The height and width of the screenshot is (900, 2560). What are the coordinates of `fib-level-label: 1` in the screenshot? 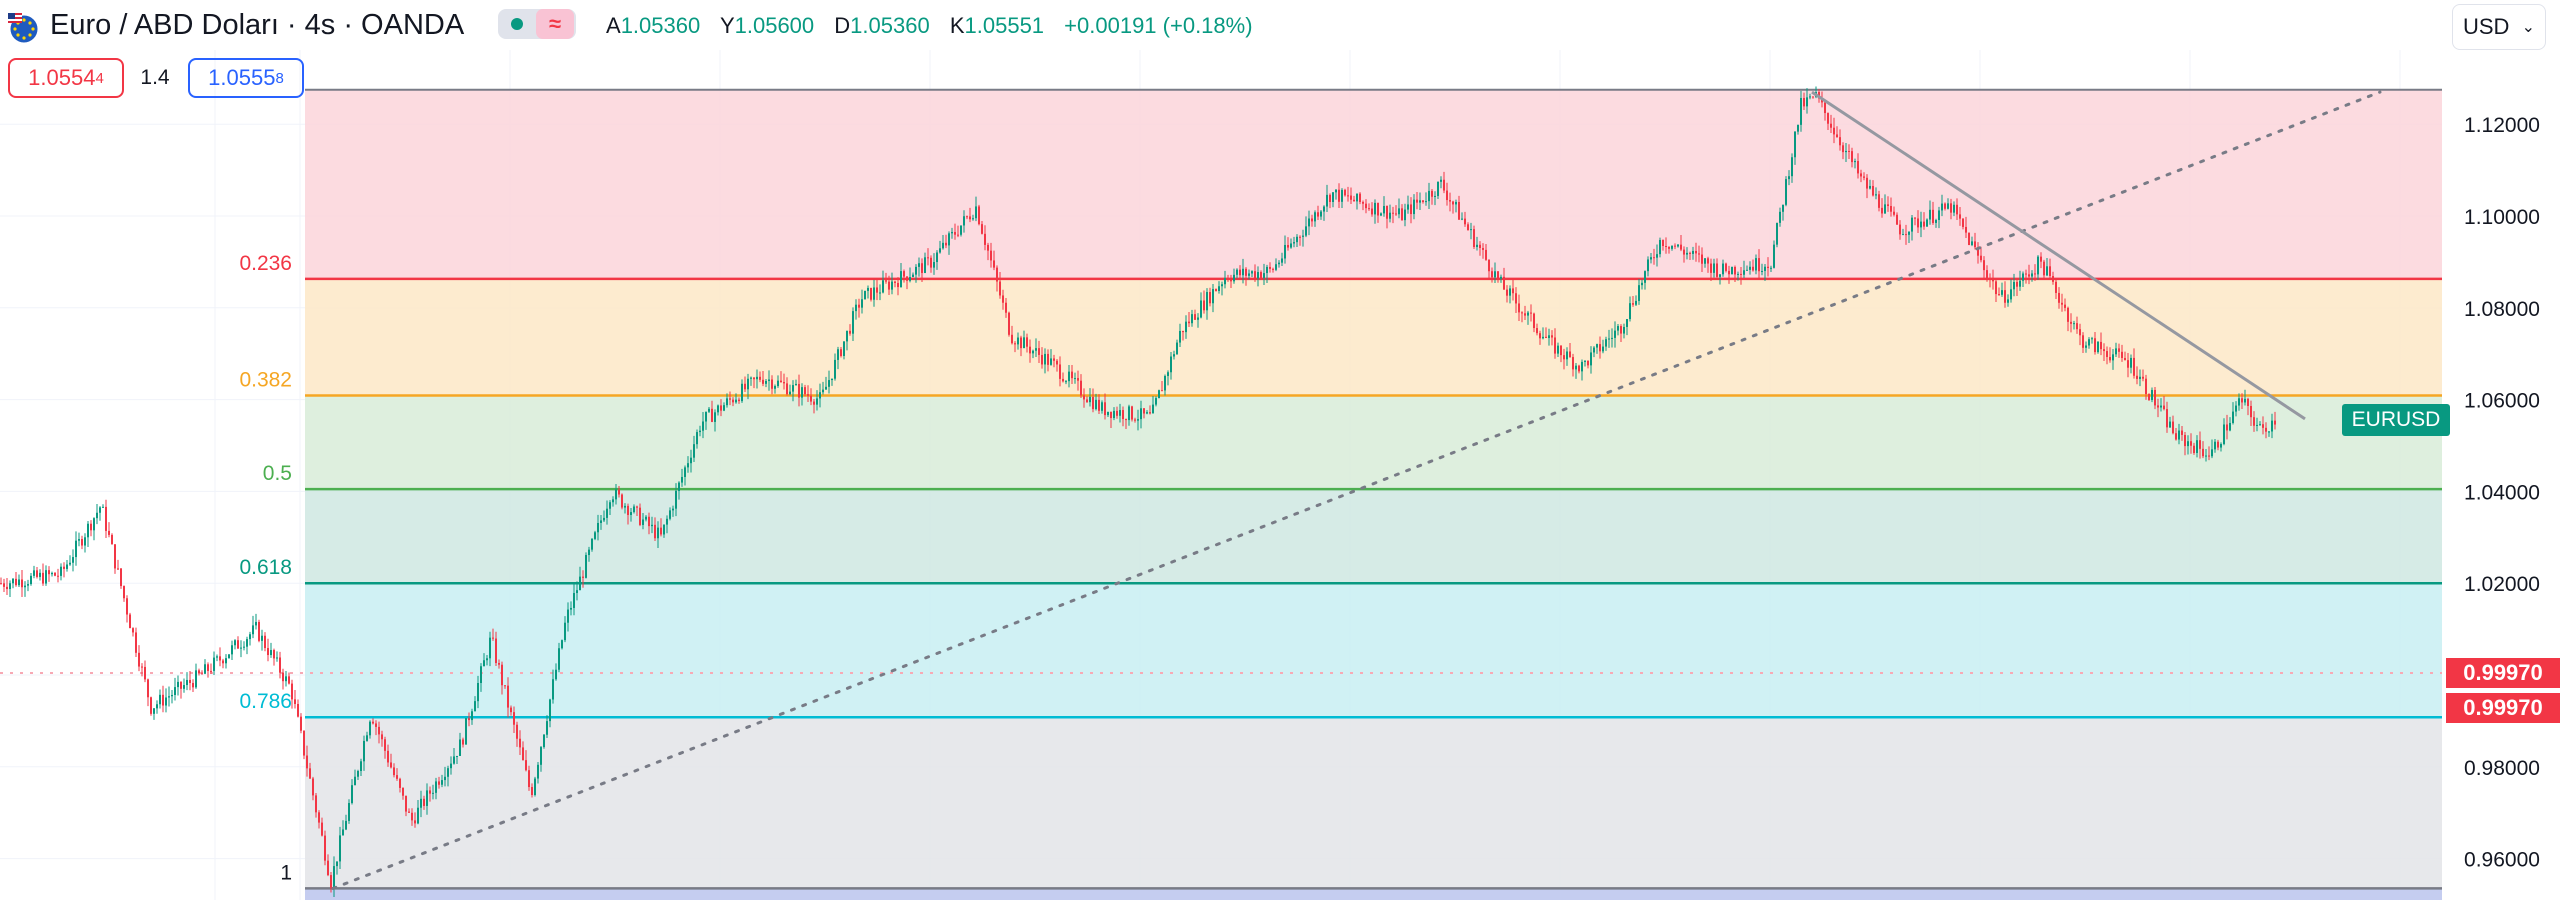 It's located at (286, 872).